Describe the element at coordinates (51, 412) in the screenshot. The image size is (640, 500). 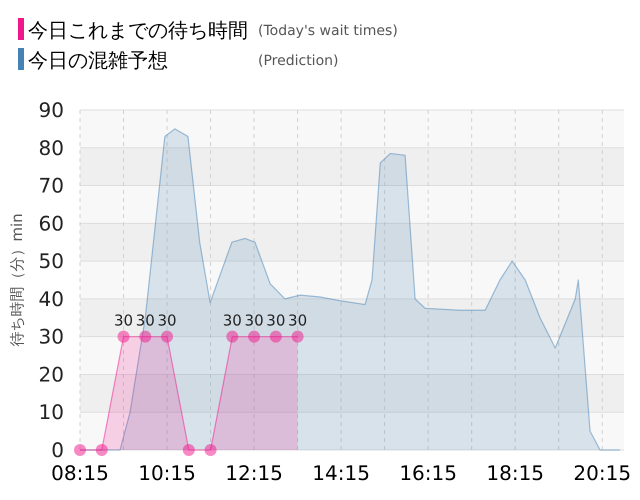
I see `y-tick-label: 10` at that location.